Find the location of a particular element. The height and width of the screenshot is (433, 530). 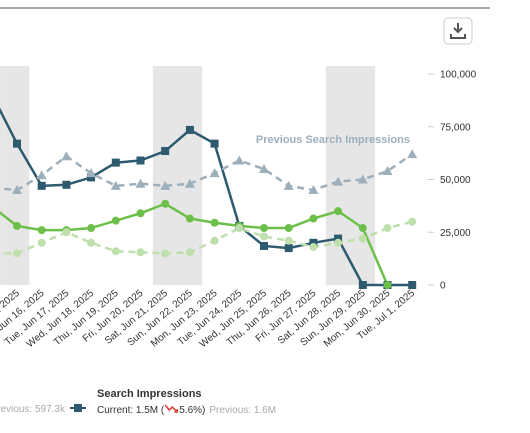

y-tick-label: 25,000 is located at coordinates (455, 233).